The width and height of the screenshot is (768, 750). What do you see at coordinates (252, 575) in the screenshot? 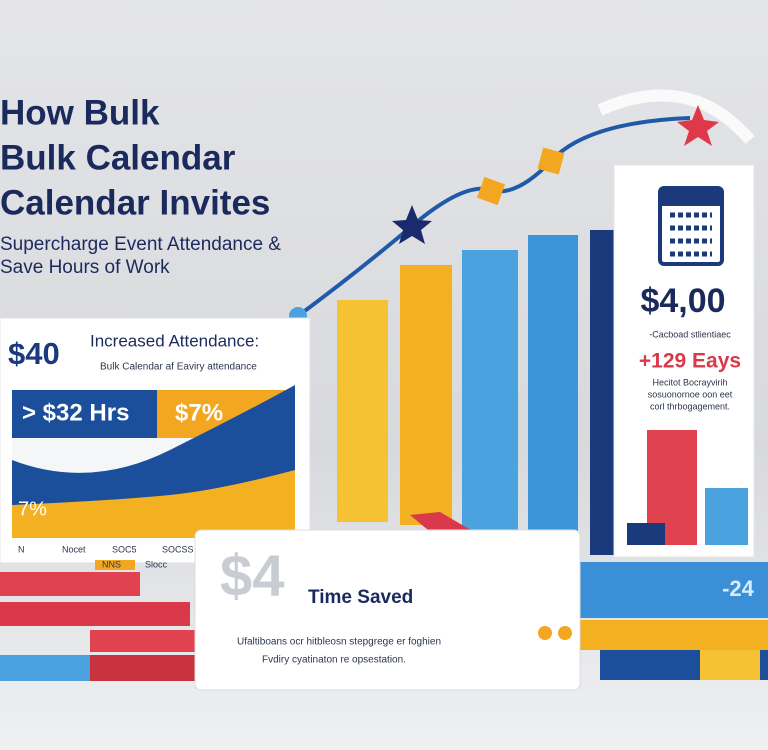
I see `time-big-value: $4` at bounding box center [252, 575].